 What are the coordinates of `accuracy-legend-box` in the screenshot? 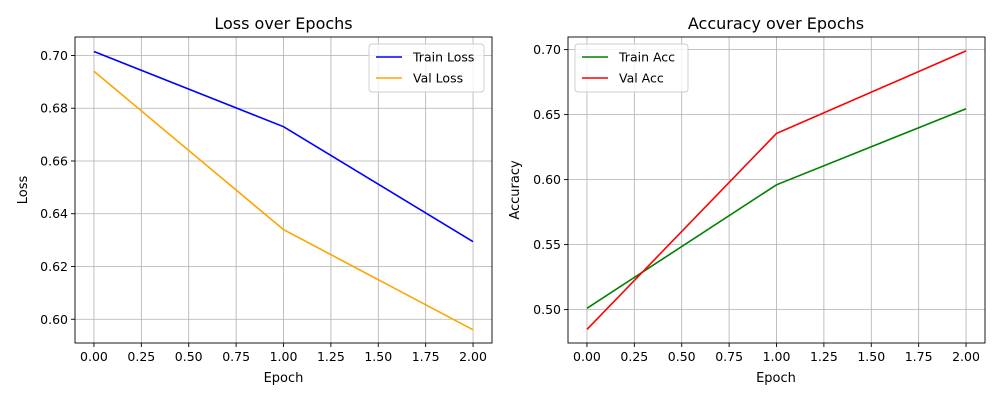 It's located at (631, 68).